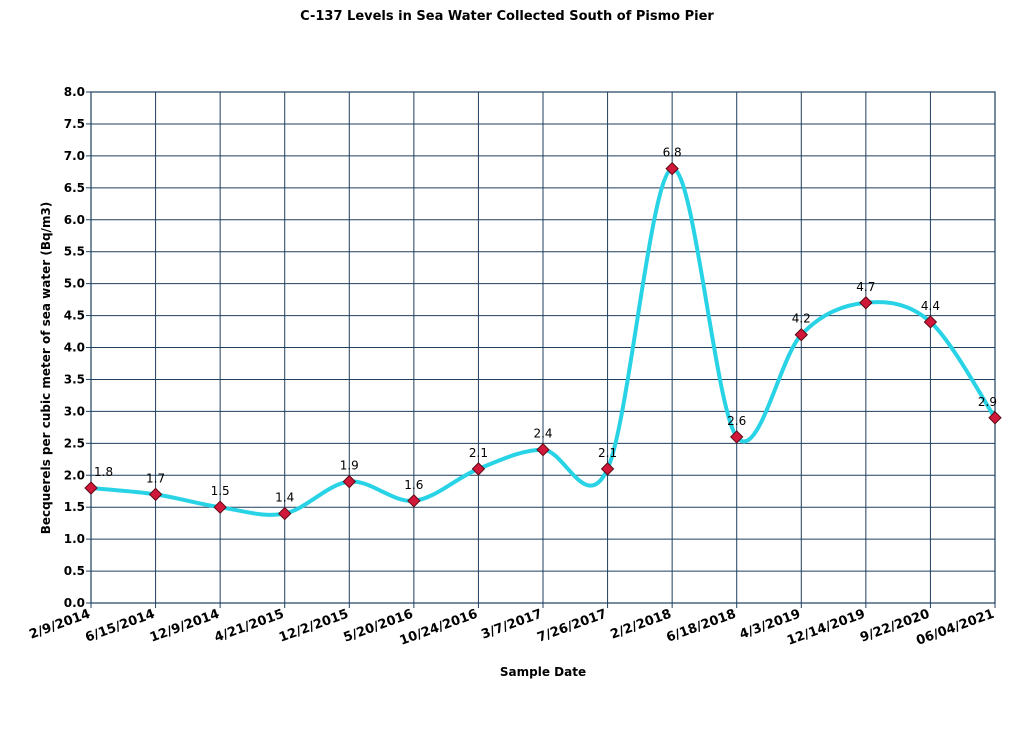 This screenshot has width=1024, height=753. Describe the element at coordinates (74, 316) in the screenshot. I see `y-tick-label: 4.5` at that location.